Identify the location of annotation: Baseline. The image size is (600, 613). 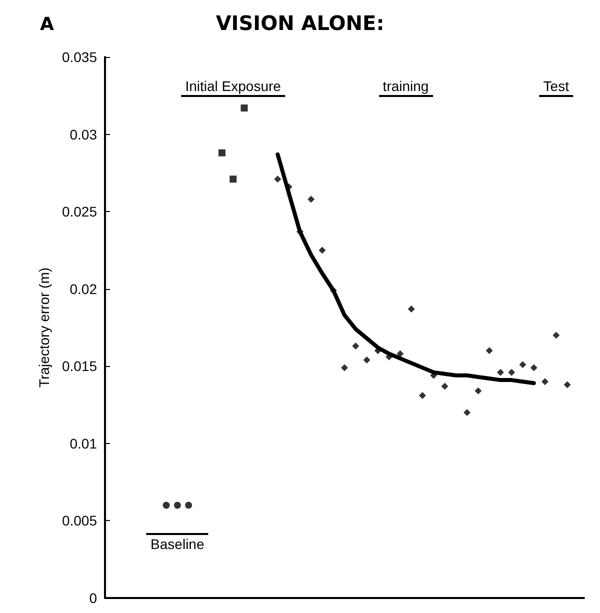
(177, 543).